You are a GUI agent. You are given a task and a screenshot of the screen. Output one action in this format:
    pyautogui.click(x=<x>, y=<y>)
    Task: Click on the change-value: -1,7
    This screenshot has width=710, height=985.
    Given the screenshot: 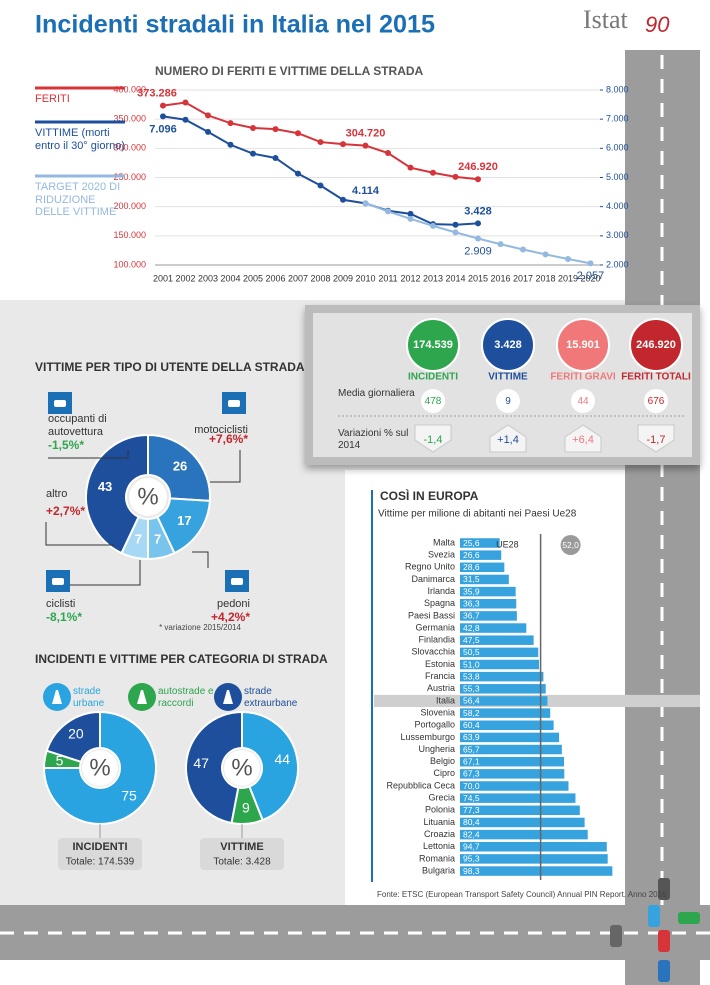 What is the action you would take?
    pyautogui.click(x=656, y=440)
    